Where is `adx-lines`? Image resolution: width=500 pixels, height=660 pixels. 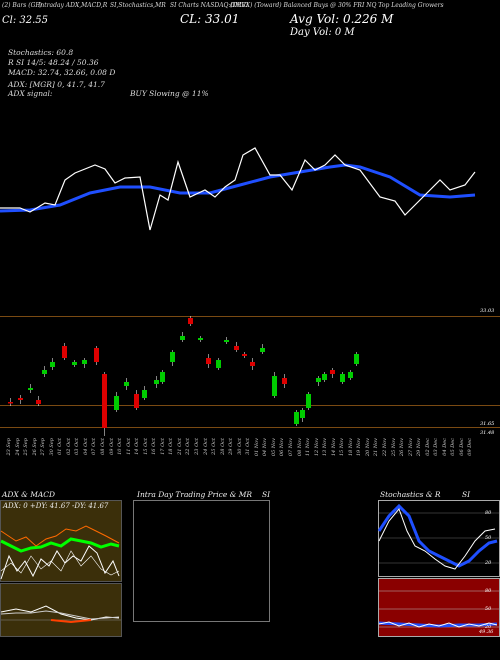
adx-lines is located at coordinates (60, 552).